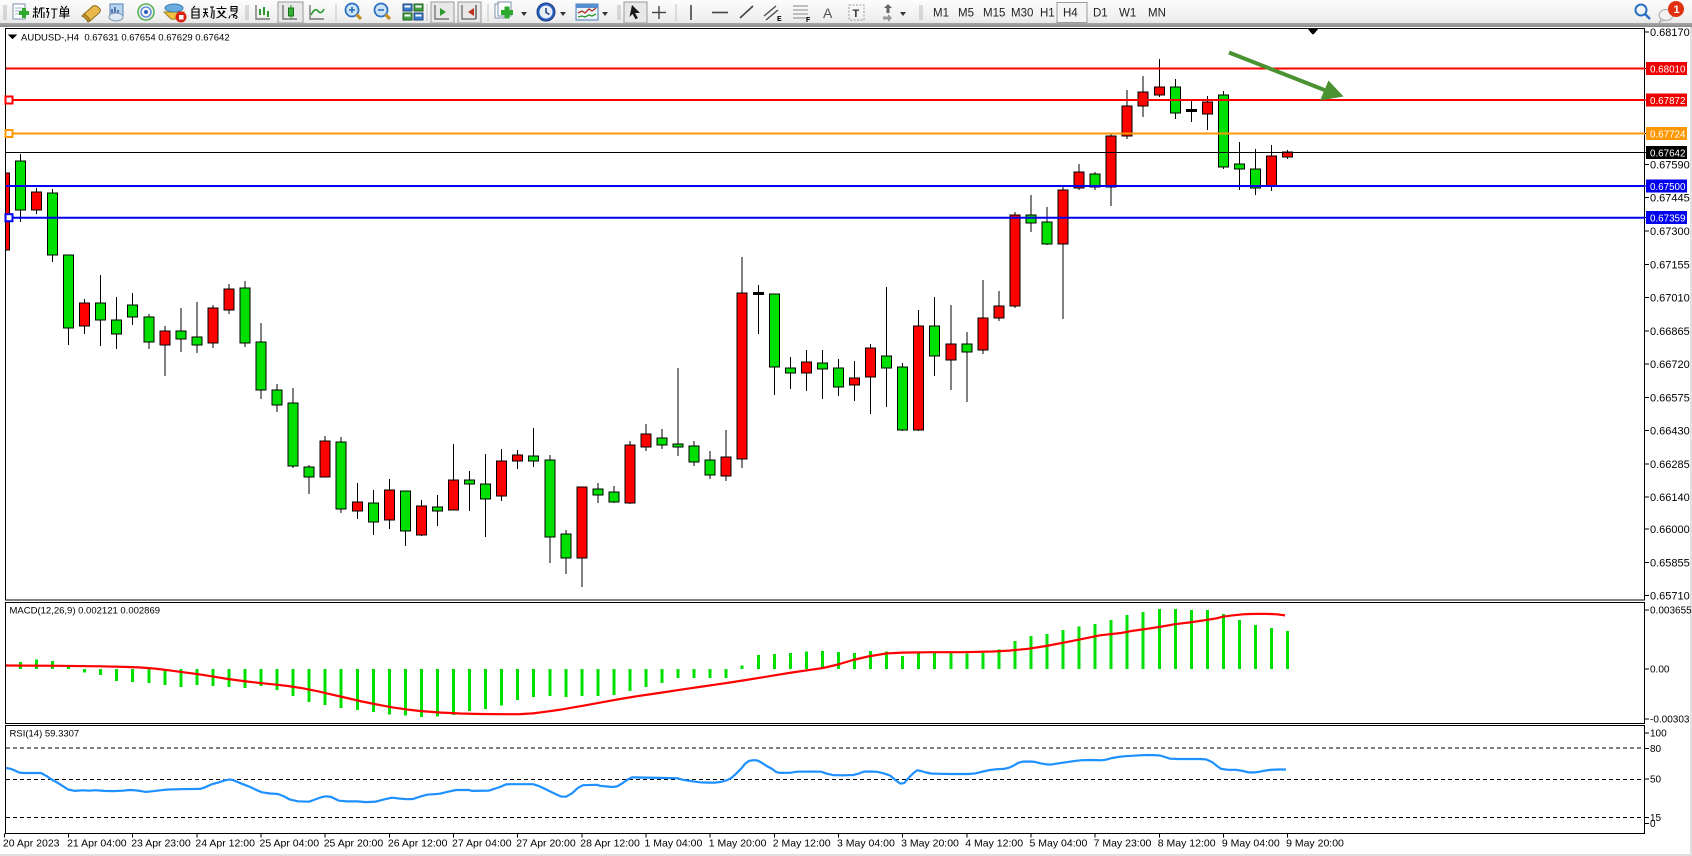 This screenshot has width=1692, height=856. Describe the element at coordinates (1251, 844) in the screenshot. I see `svg-text: 9 May 04:00` at that location.